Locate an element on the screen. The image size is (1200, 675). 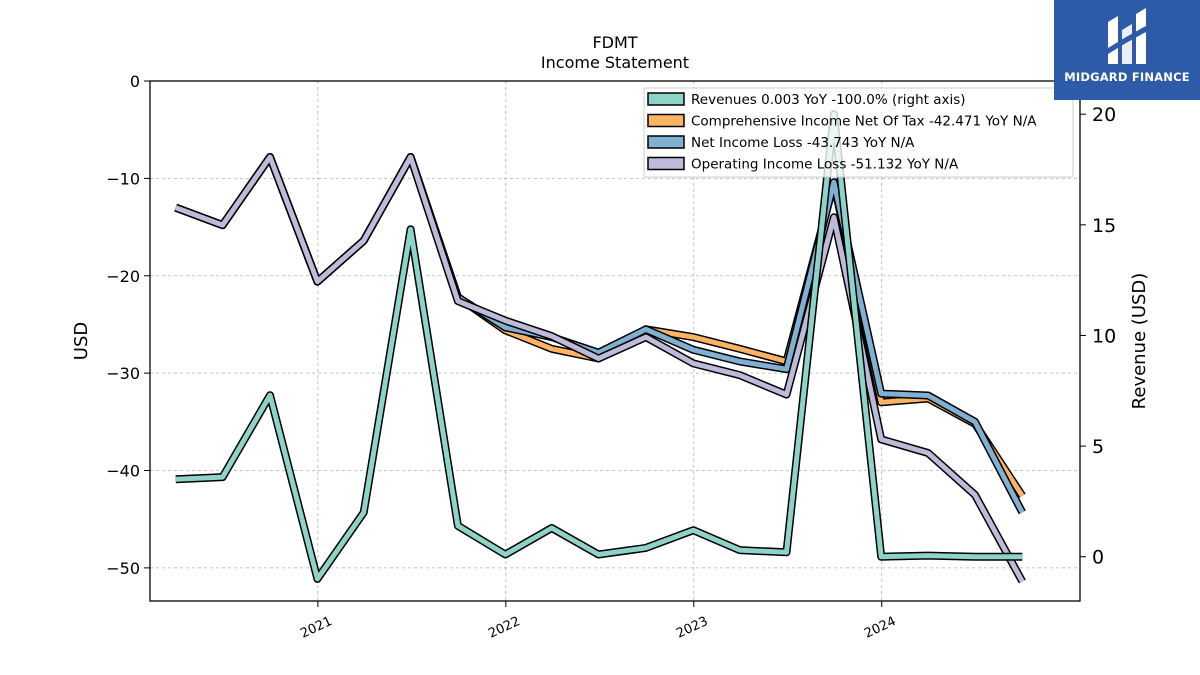
legend-label: Net Income Loss -43.743 YoY N/A is located at coordinates (803, 143).